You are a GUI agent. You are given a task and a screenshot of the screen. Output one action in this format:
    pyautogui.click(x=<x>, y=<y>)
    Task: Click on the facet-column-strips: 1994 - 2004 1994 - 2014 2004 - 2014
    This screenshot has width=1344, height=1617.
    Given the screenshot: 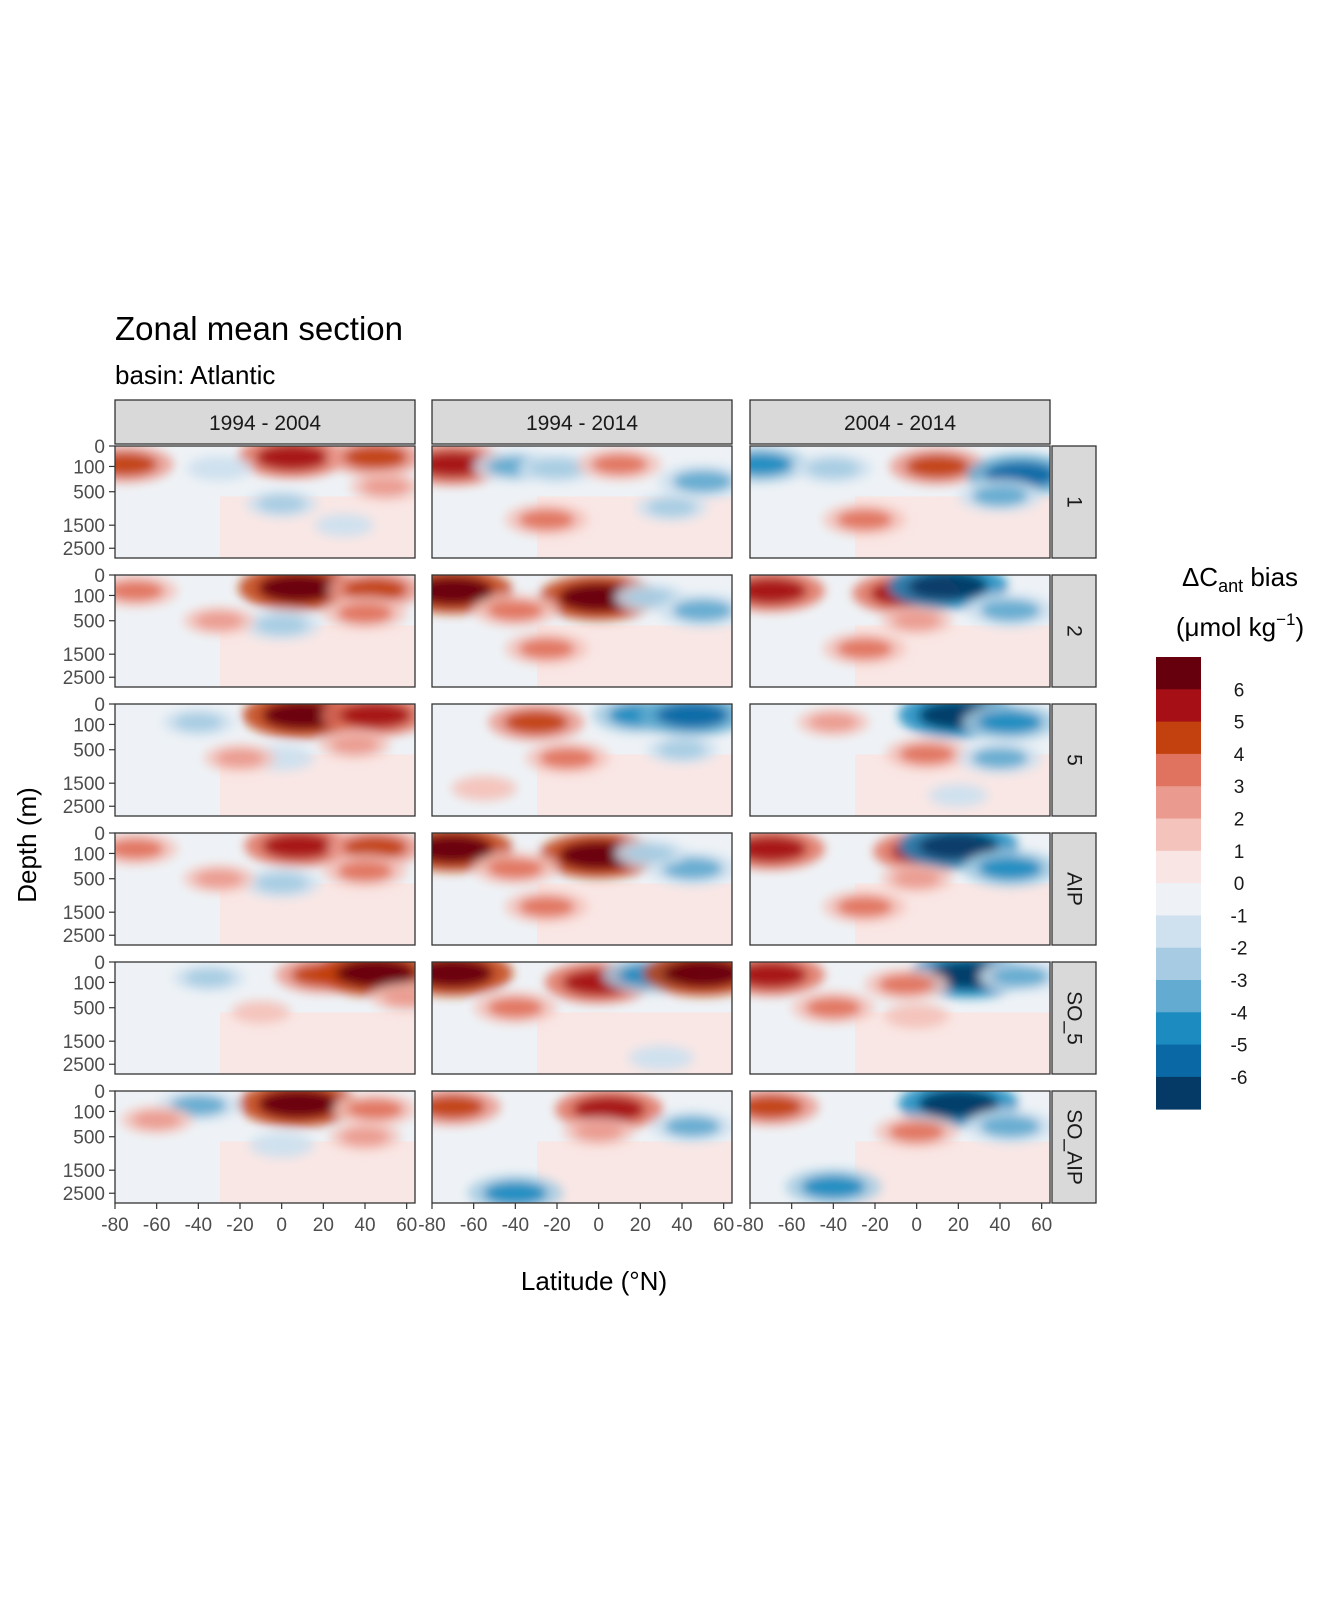 What is the action you would take?
    pyautogui.click(x=582, y=422)
    